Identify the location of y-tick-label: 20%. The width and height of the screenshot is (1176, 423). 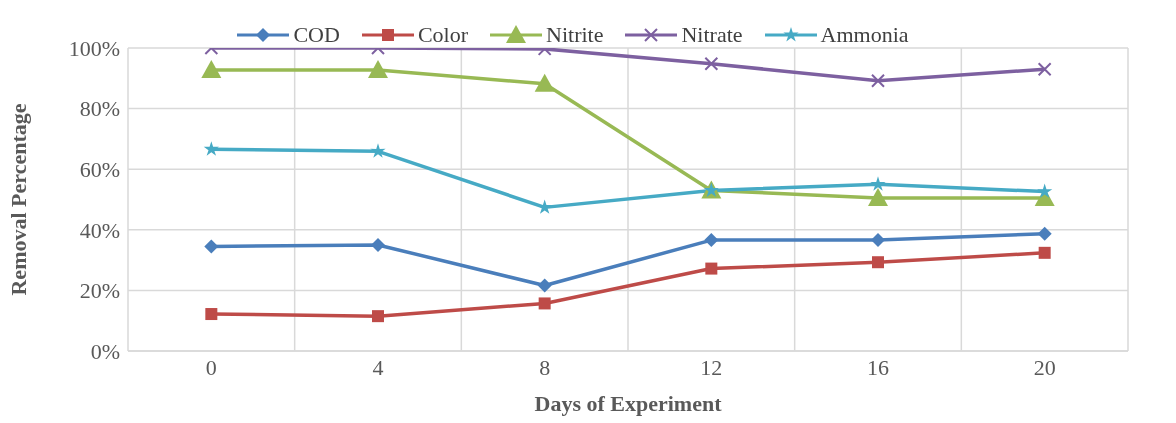
(99, 291).